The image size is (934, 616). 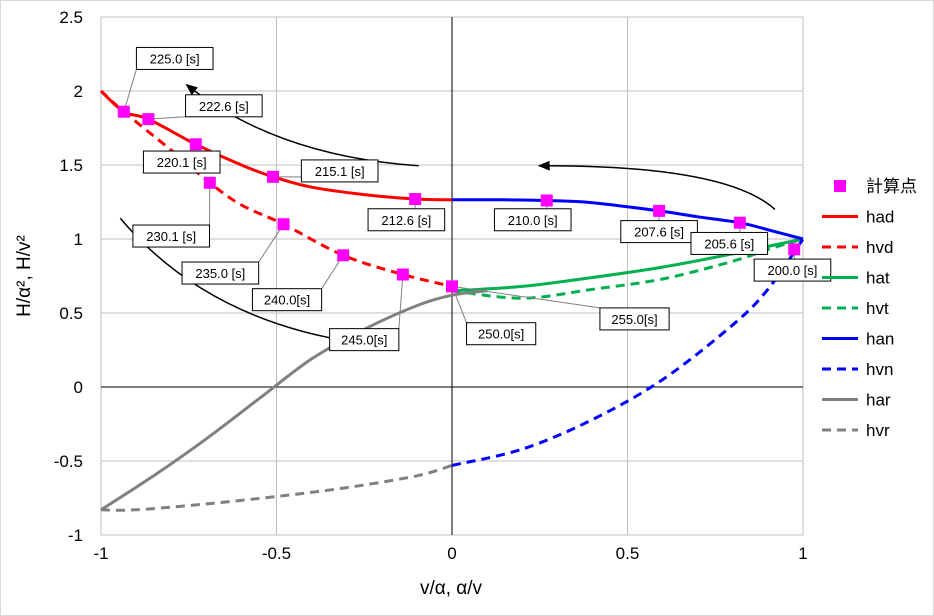 I want to click on y-tick-label: 2, so click(x=78, y=91).